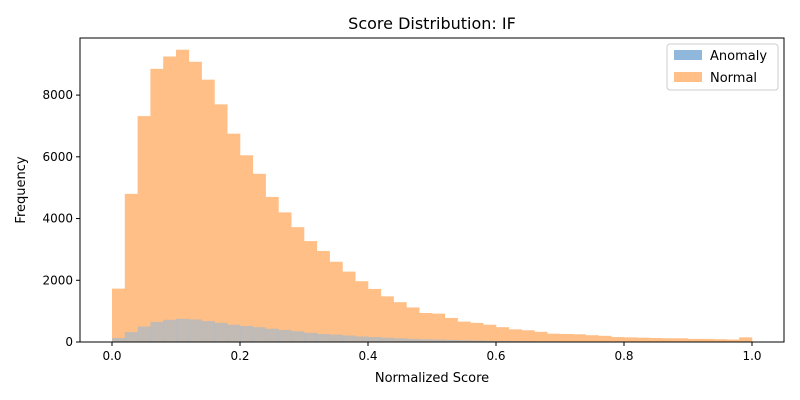 This screenshot has width=800, height=400. I want to click on y-axis-ticks: 0 2000 4000 6000 8000, so click(61, 218).